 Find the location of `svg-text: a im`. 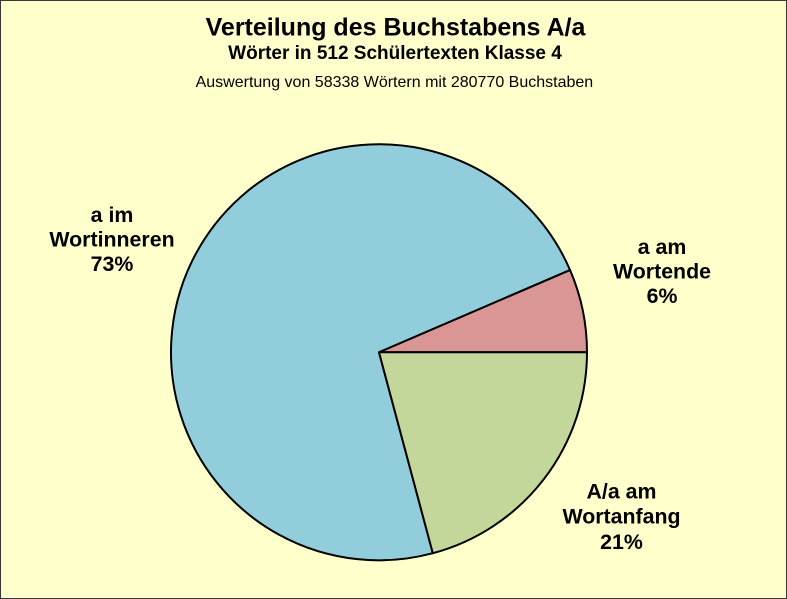

svg-text: a im is located at coordinates (112, 215).